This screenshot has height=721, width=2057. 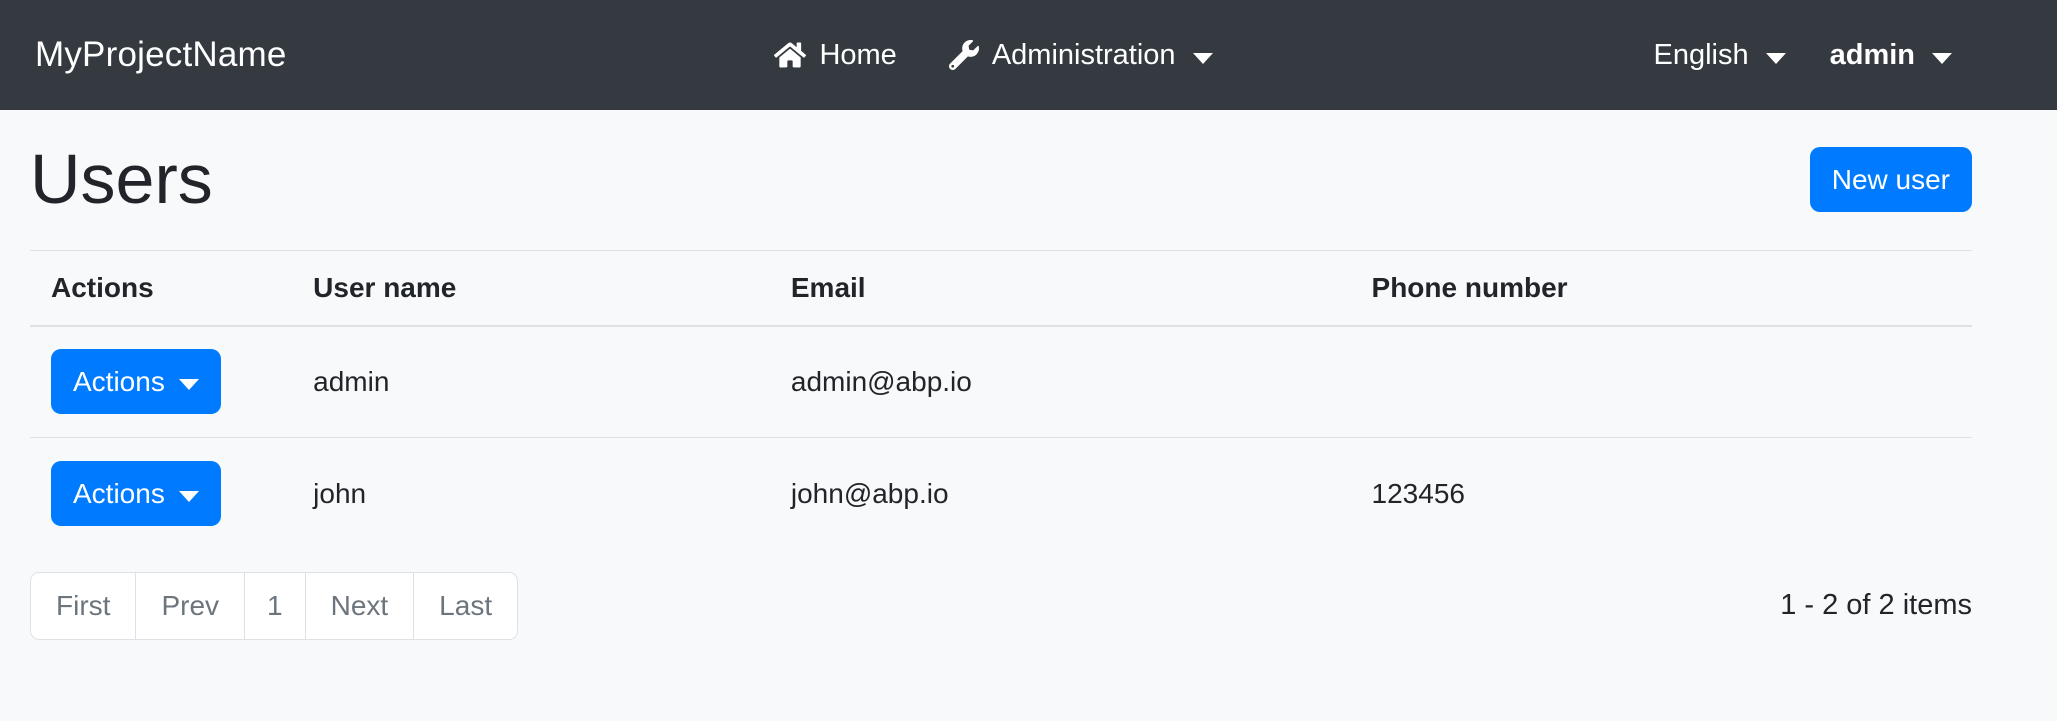 What do you see at coordinates (161, 288) in the screenshot?
I see `column-header-actions: Actions` at bounding box center [161, 288].